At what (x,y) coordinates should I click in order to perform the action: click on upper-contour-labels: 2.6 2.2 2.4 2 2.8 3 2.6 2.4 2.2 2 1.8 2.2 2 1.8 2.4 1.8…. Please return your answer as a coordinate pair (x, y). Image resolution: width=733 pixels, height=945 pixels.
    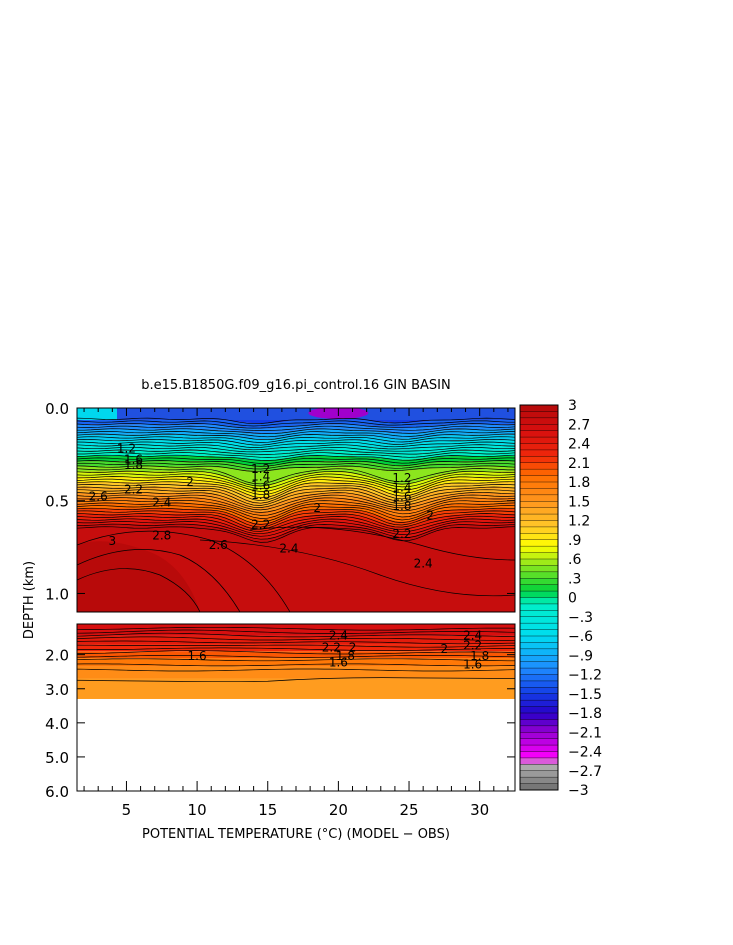
    Looking at the image, I should click on (261, 506).